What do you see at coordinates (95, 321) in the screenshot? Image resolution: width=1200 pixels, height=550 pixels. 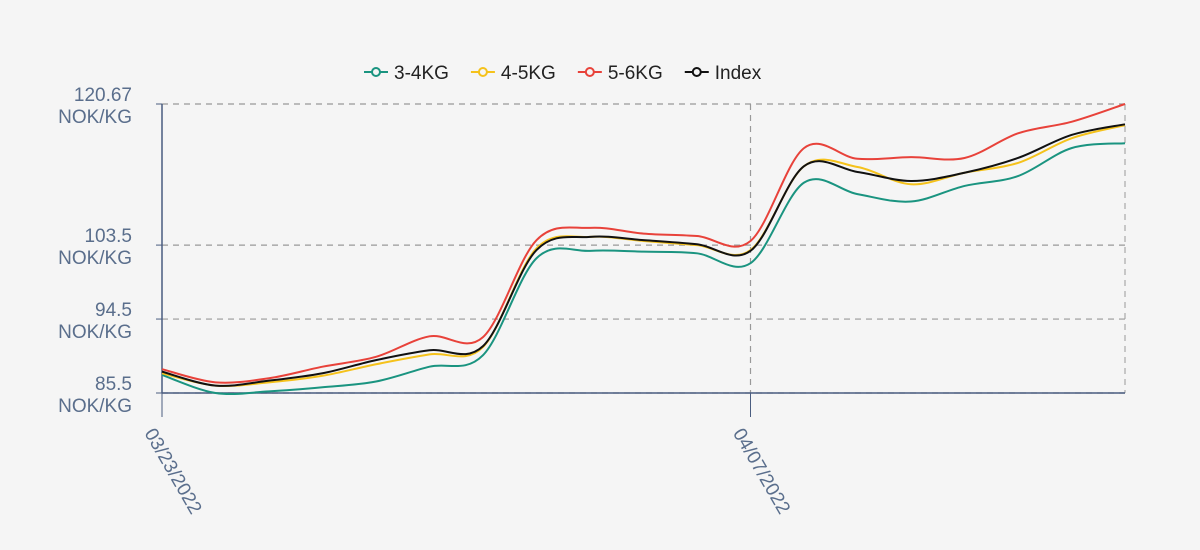 I see `y-tick-label: 94.5 NOK/KG` at bounding box center [95, 321].